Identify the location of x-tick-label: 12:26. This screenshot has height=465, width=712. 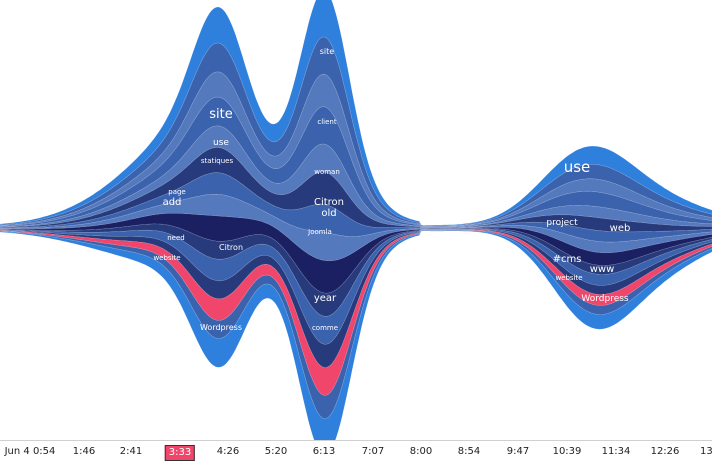
(665, 451).